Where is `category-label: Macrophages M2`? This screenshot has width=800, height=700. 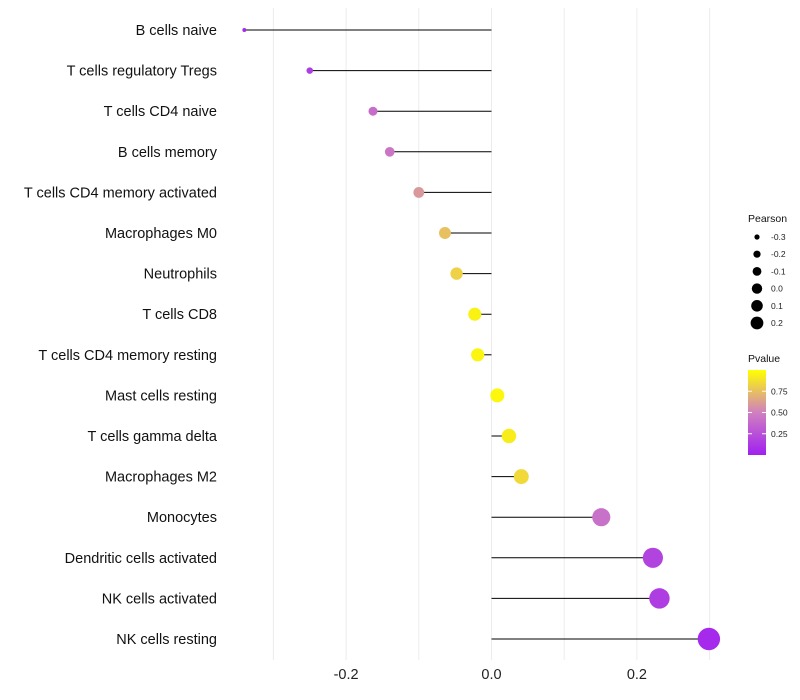
category-label: Macrophages M2 is located at coordinates (161, 478).